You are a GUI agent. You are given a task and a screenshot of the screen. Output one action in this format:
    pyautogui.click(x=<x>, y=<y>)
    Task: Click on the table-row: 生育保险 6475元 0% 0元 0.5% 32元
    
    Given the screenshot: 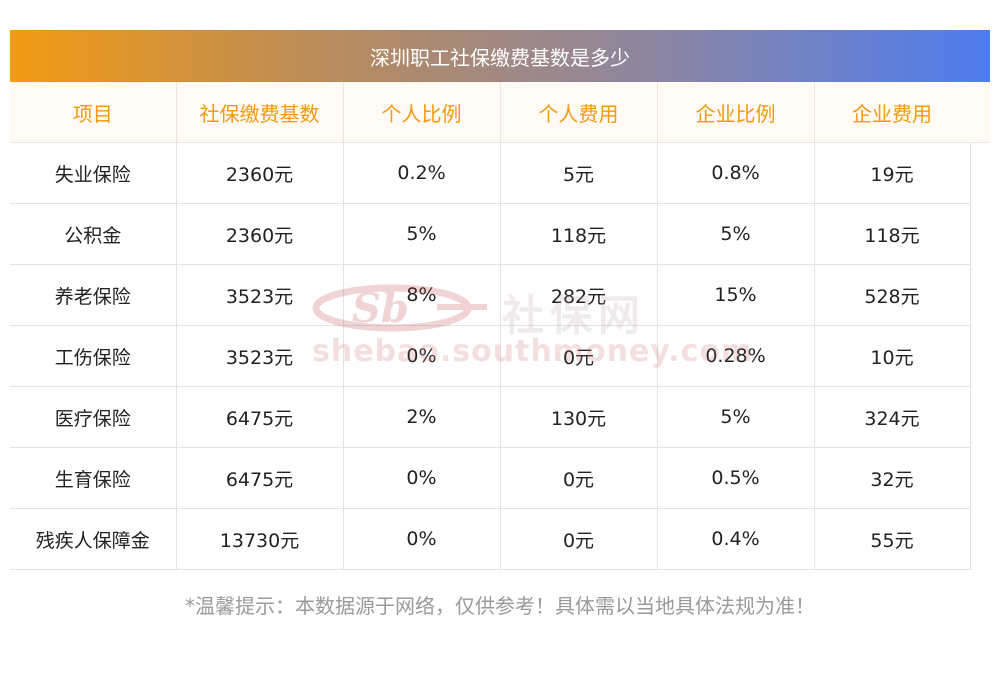 What is the action you would take?
    pyautogui.click(x=490, y=478)
    